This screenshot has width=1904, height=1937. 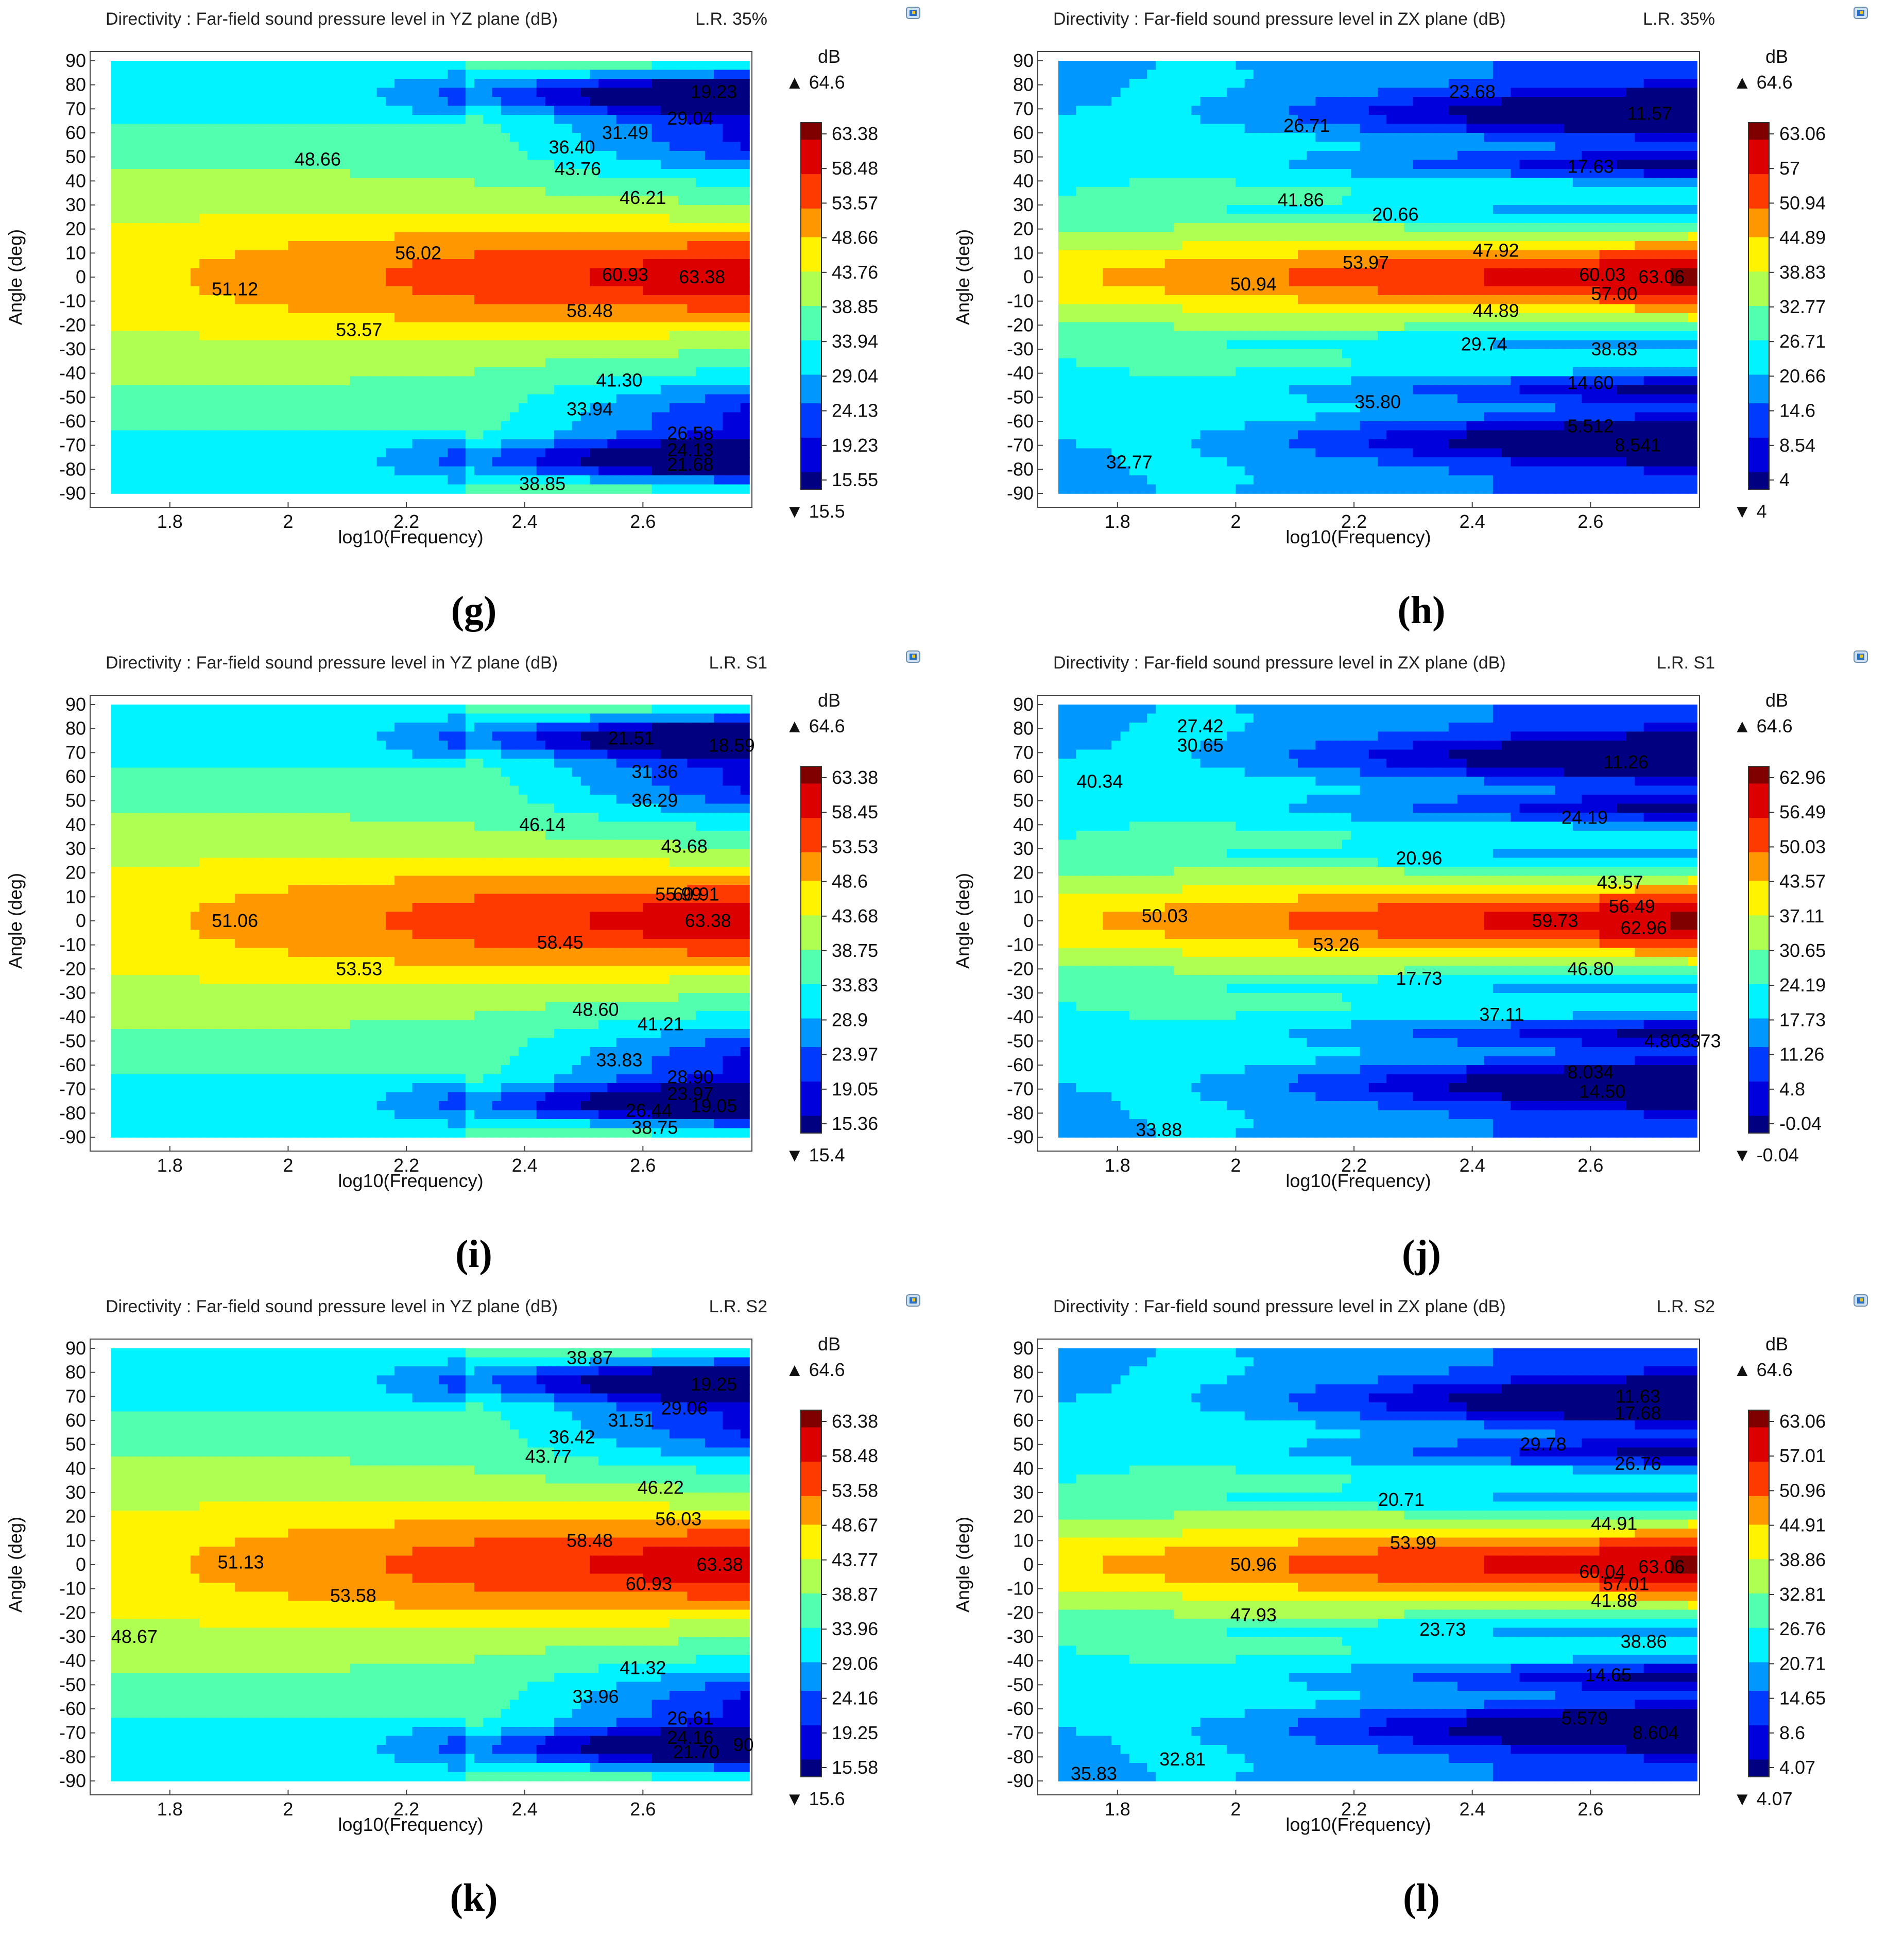 What do you see at coordinates (625, 274) in the screenshot?
I see `contour-label: 60.93` at bounding box center [625, 274].